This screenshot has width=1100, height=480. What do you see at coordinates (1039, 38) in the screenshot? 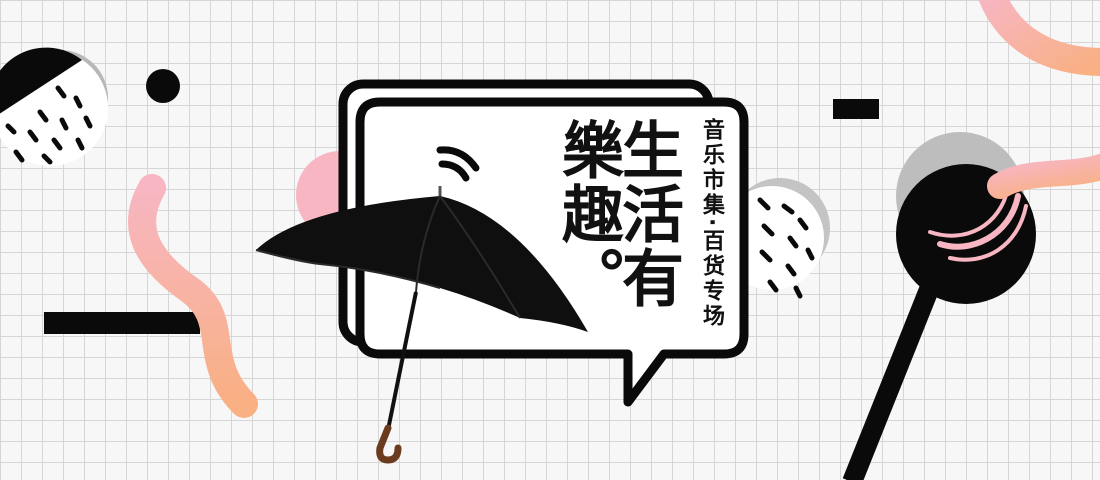
I see `pink-arc-top-right` at bounding box center [1039, 38].